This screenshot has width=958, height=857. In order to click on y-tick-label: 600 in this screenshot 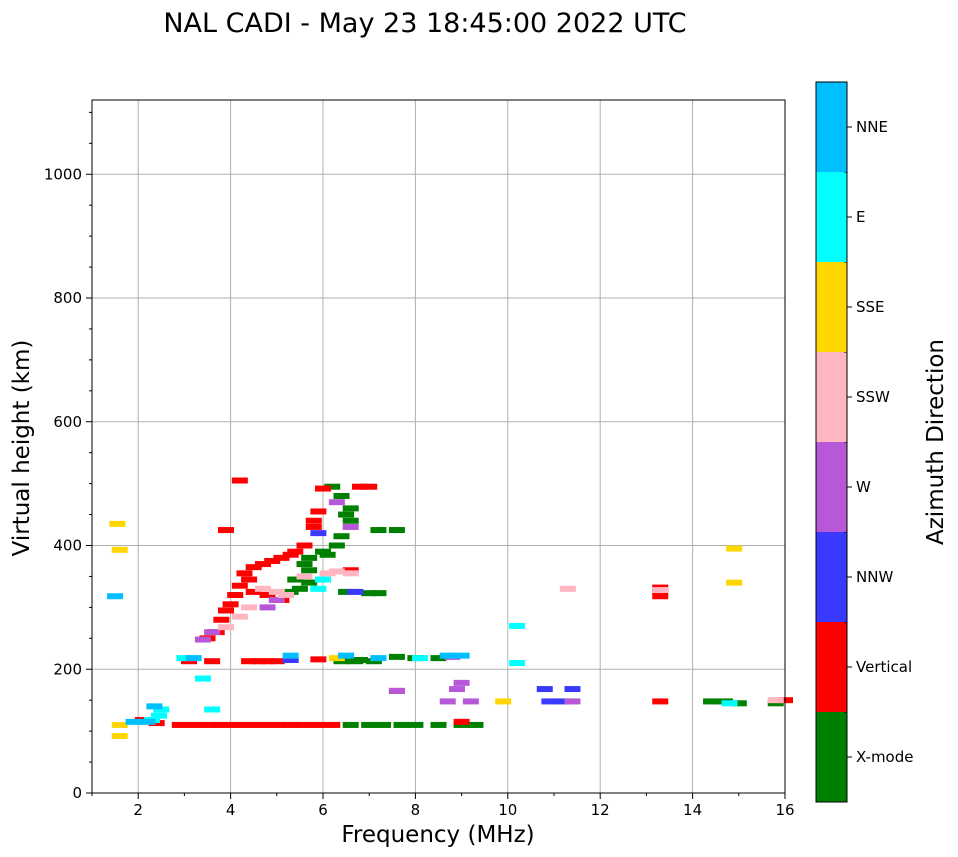, I will do `click(67, 422)`.